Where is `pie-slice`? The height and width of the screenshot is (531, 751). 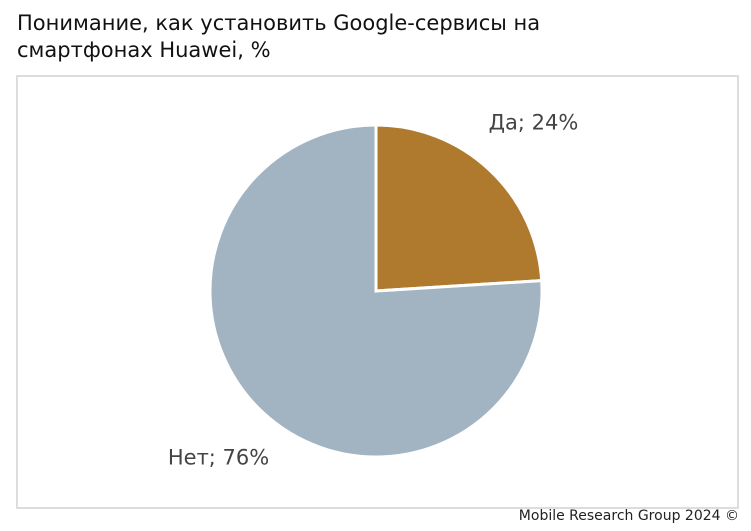
pie-slice is located at coordinates (459, 208).